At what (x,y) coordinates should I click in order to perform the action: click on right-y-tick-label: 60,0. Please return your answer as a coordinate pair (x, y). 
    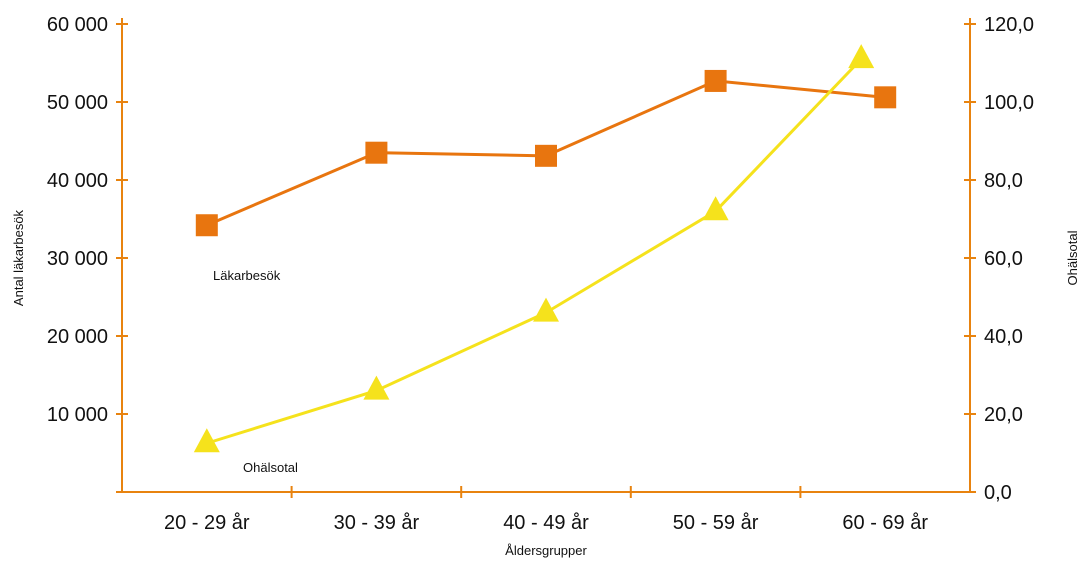
    Looking at the image, I should click on (1003, 259).